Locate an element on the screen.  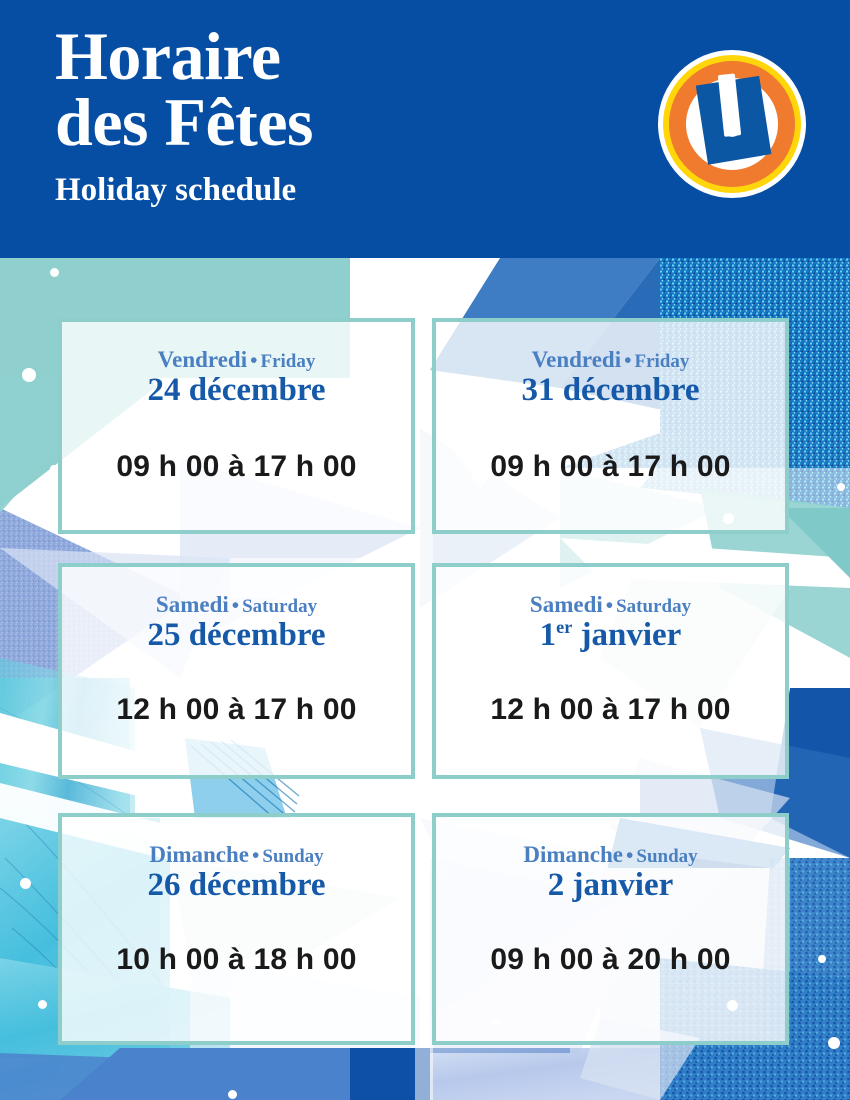
card-hours: 10 h 00 à 18 h 00 is located at coordinates (236, 959).